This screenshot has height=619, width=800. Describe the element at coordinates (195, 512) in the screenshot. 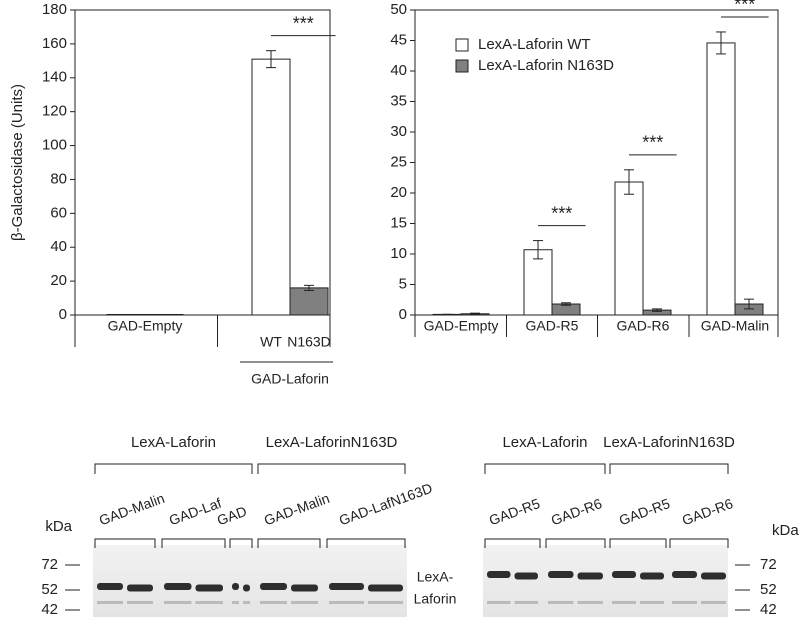

I see `lane-label: GAD-Laf` at that location.